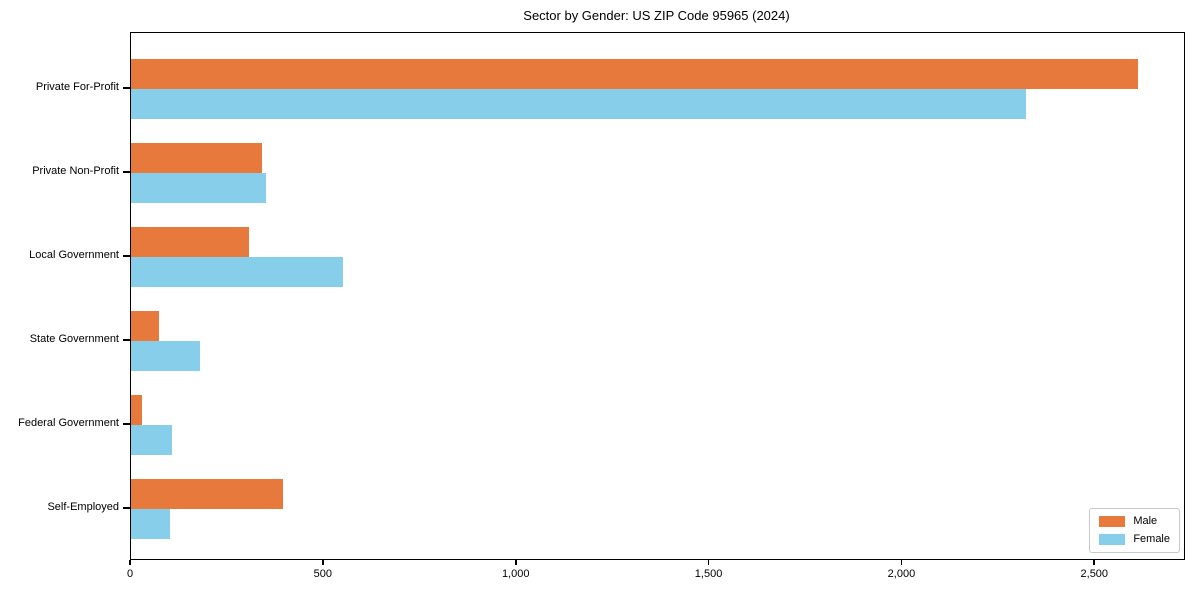 This screenshot has width=1200, height=600. I want to click on y-axis-label-federal-government: Federal Government, so click(68, 423).